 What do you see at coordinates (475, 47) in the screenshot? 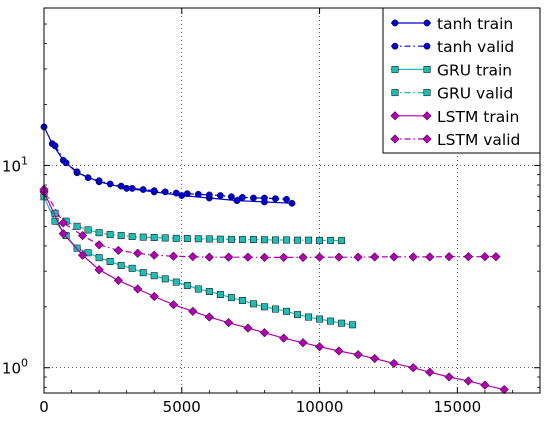
I see `legend-label: tanh valid` at bounding box center [475, 47].